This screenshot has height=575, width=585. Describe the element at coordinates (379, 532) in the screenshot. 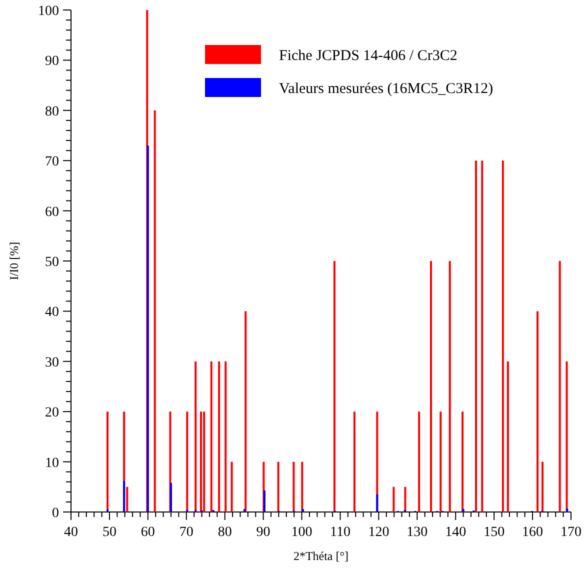

I see `x-tick-label: 120` at that location.